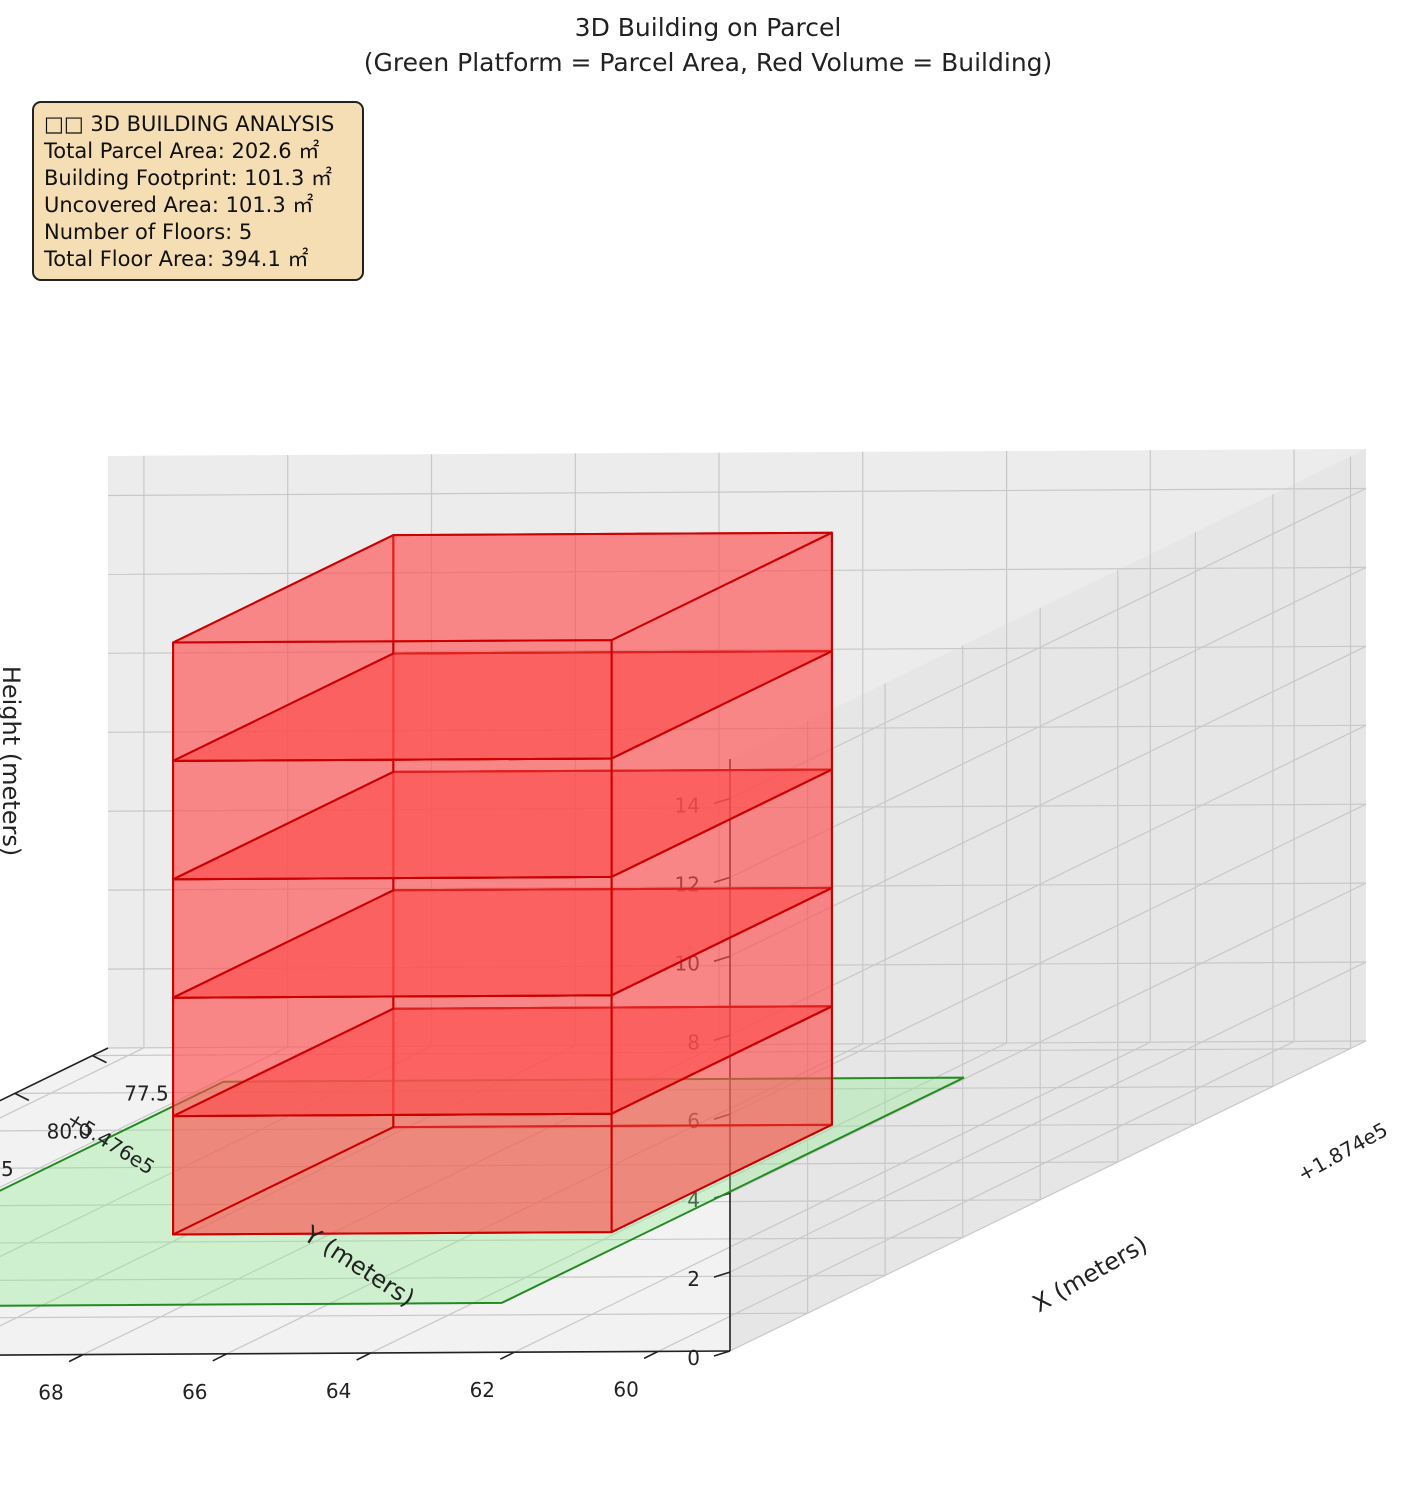 This screenshot has height=1486, width=1416. Describe the element at coordinates (708, 27) in the screenshot. I see `chart-title: 3D Building on Parcel` at that location.